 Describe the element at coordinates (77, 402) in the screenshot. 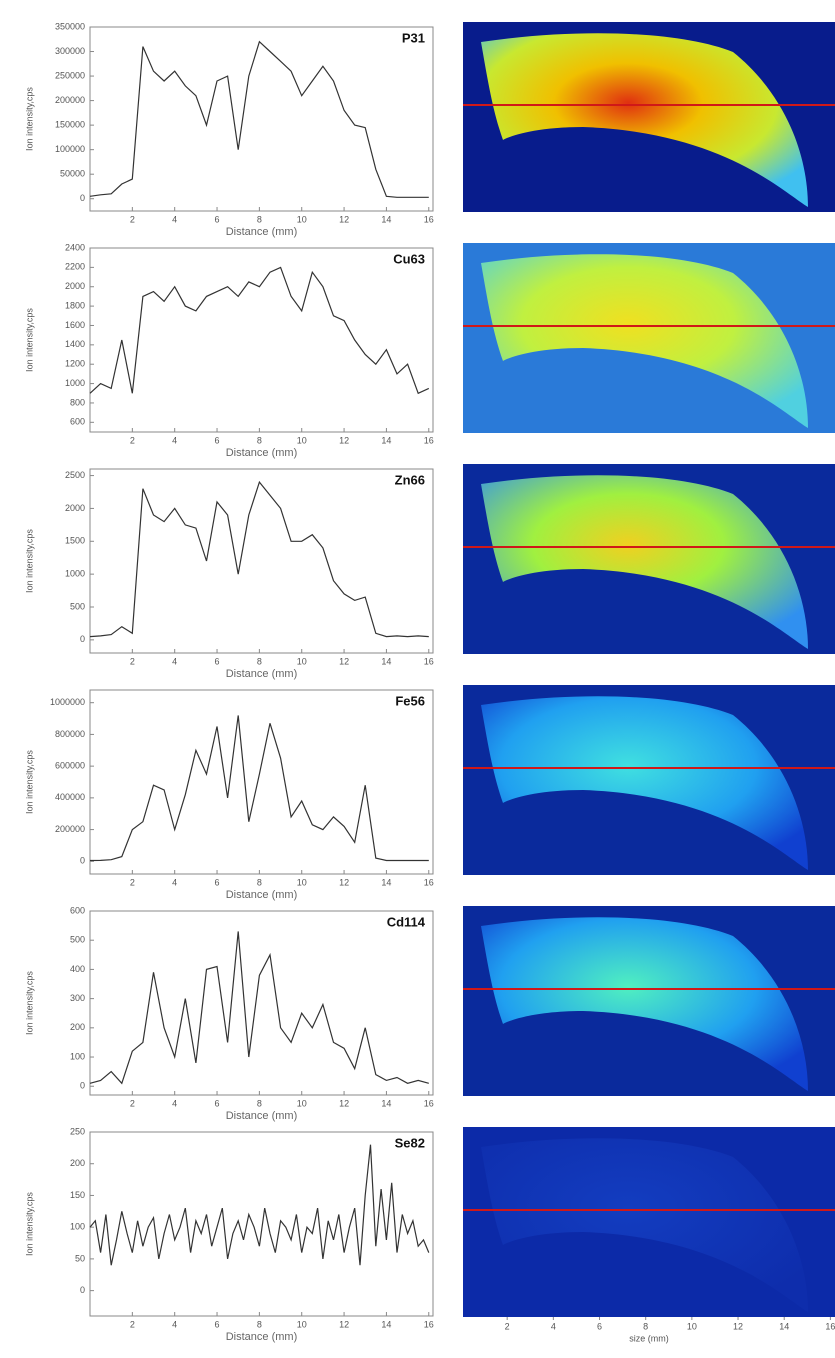

I see `y-tick-label: 800` at that location.